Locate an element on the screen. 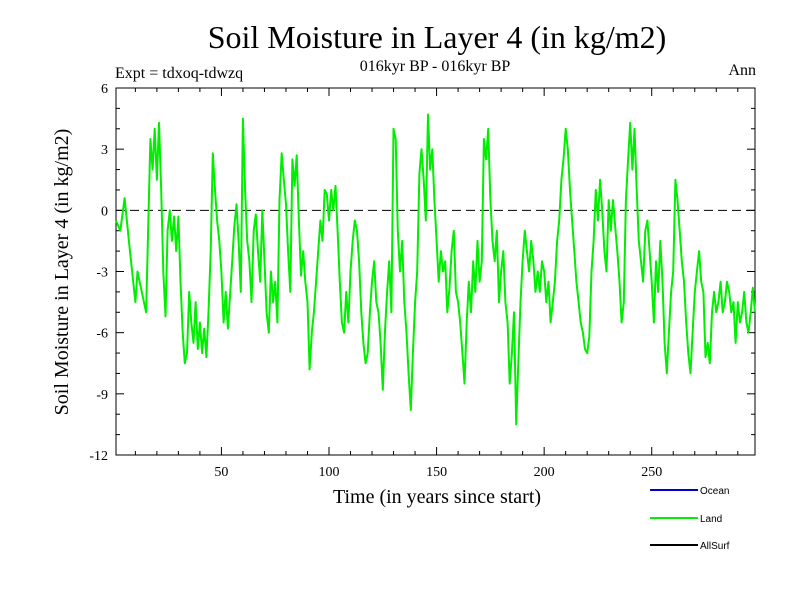  legend-label-allsurf: AllSurf is located at coordinates (715, 546).